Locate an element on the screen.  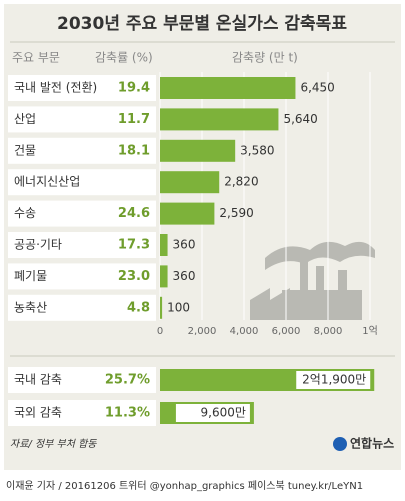
x-tick-label: 0 is located at coordinates (160, 331).